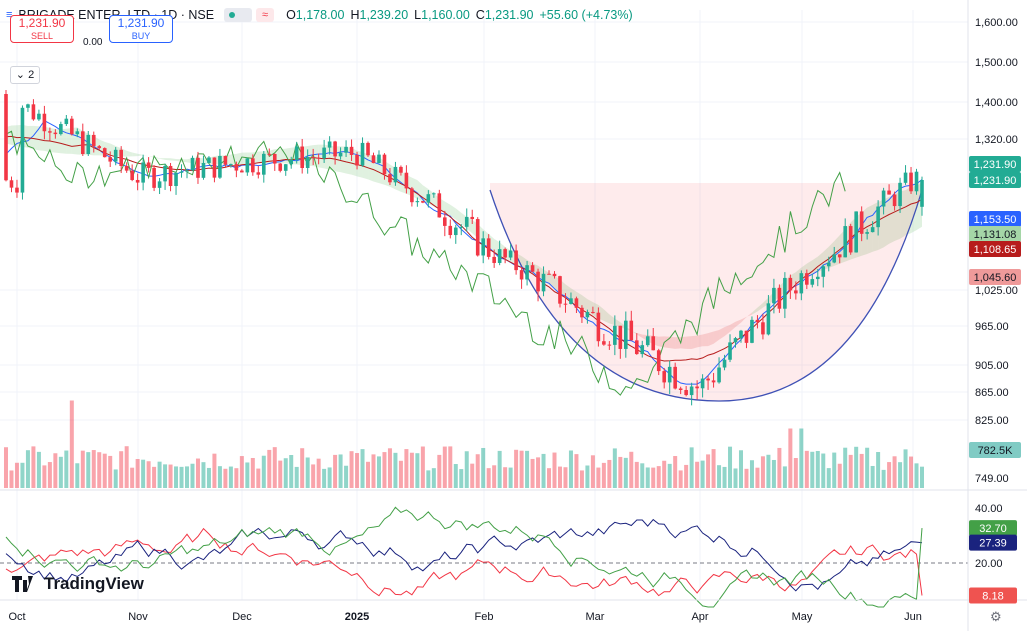 This screenshot has height=631, width=1027. I want to click on price-tag-text: 782.5K, so click(996, 451).